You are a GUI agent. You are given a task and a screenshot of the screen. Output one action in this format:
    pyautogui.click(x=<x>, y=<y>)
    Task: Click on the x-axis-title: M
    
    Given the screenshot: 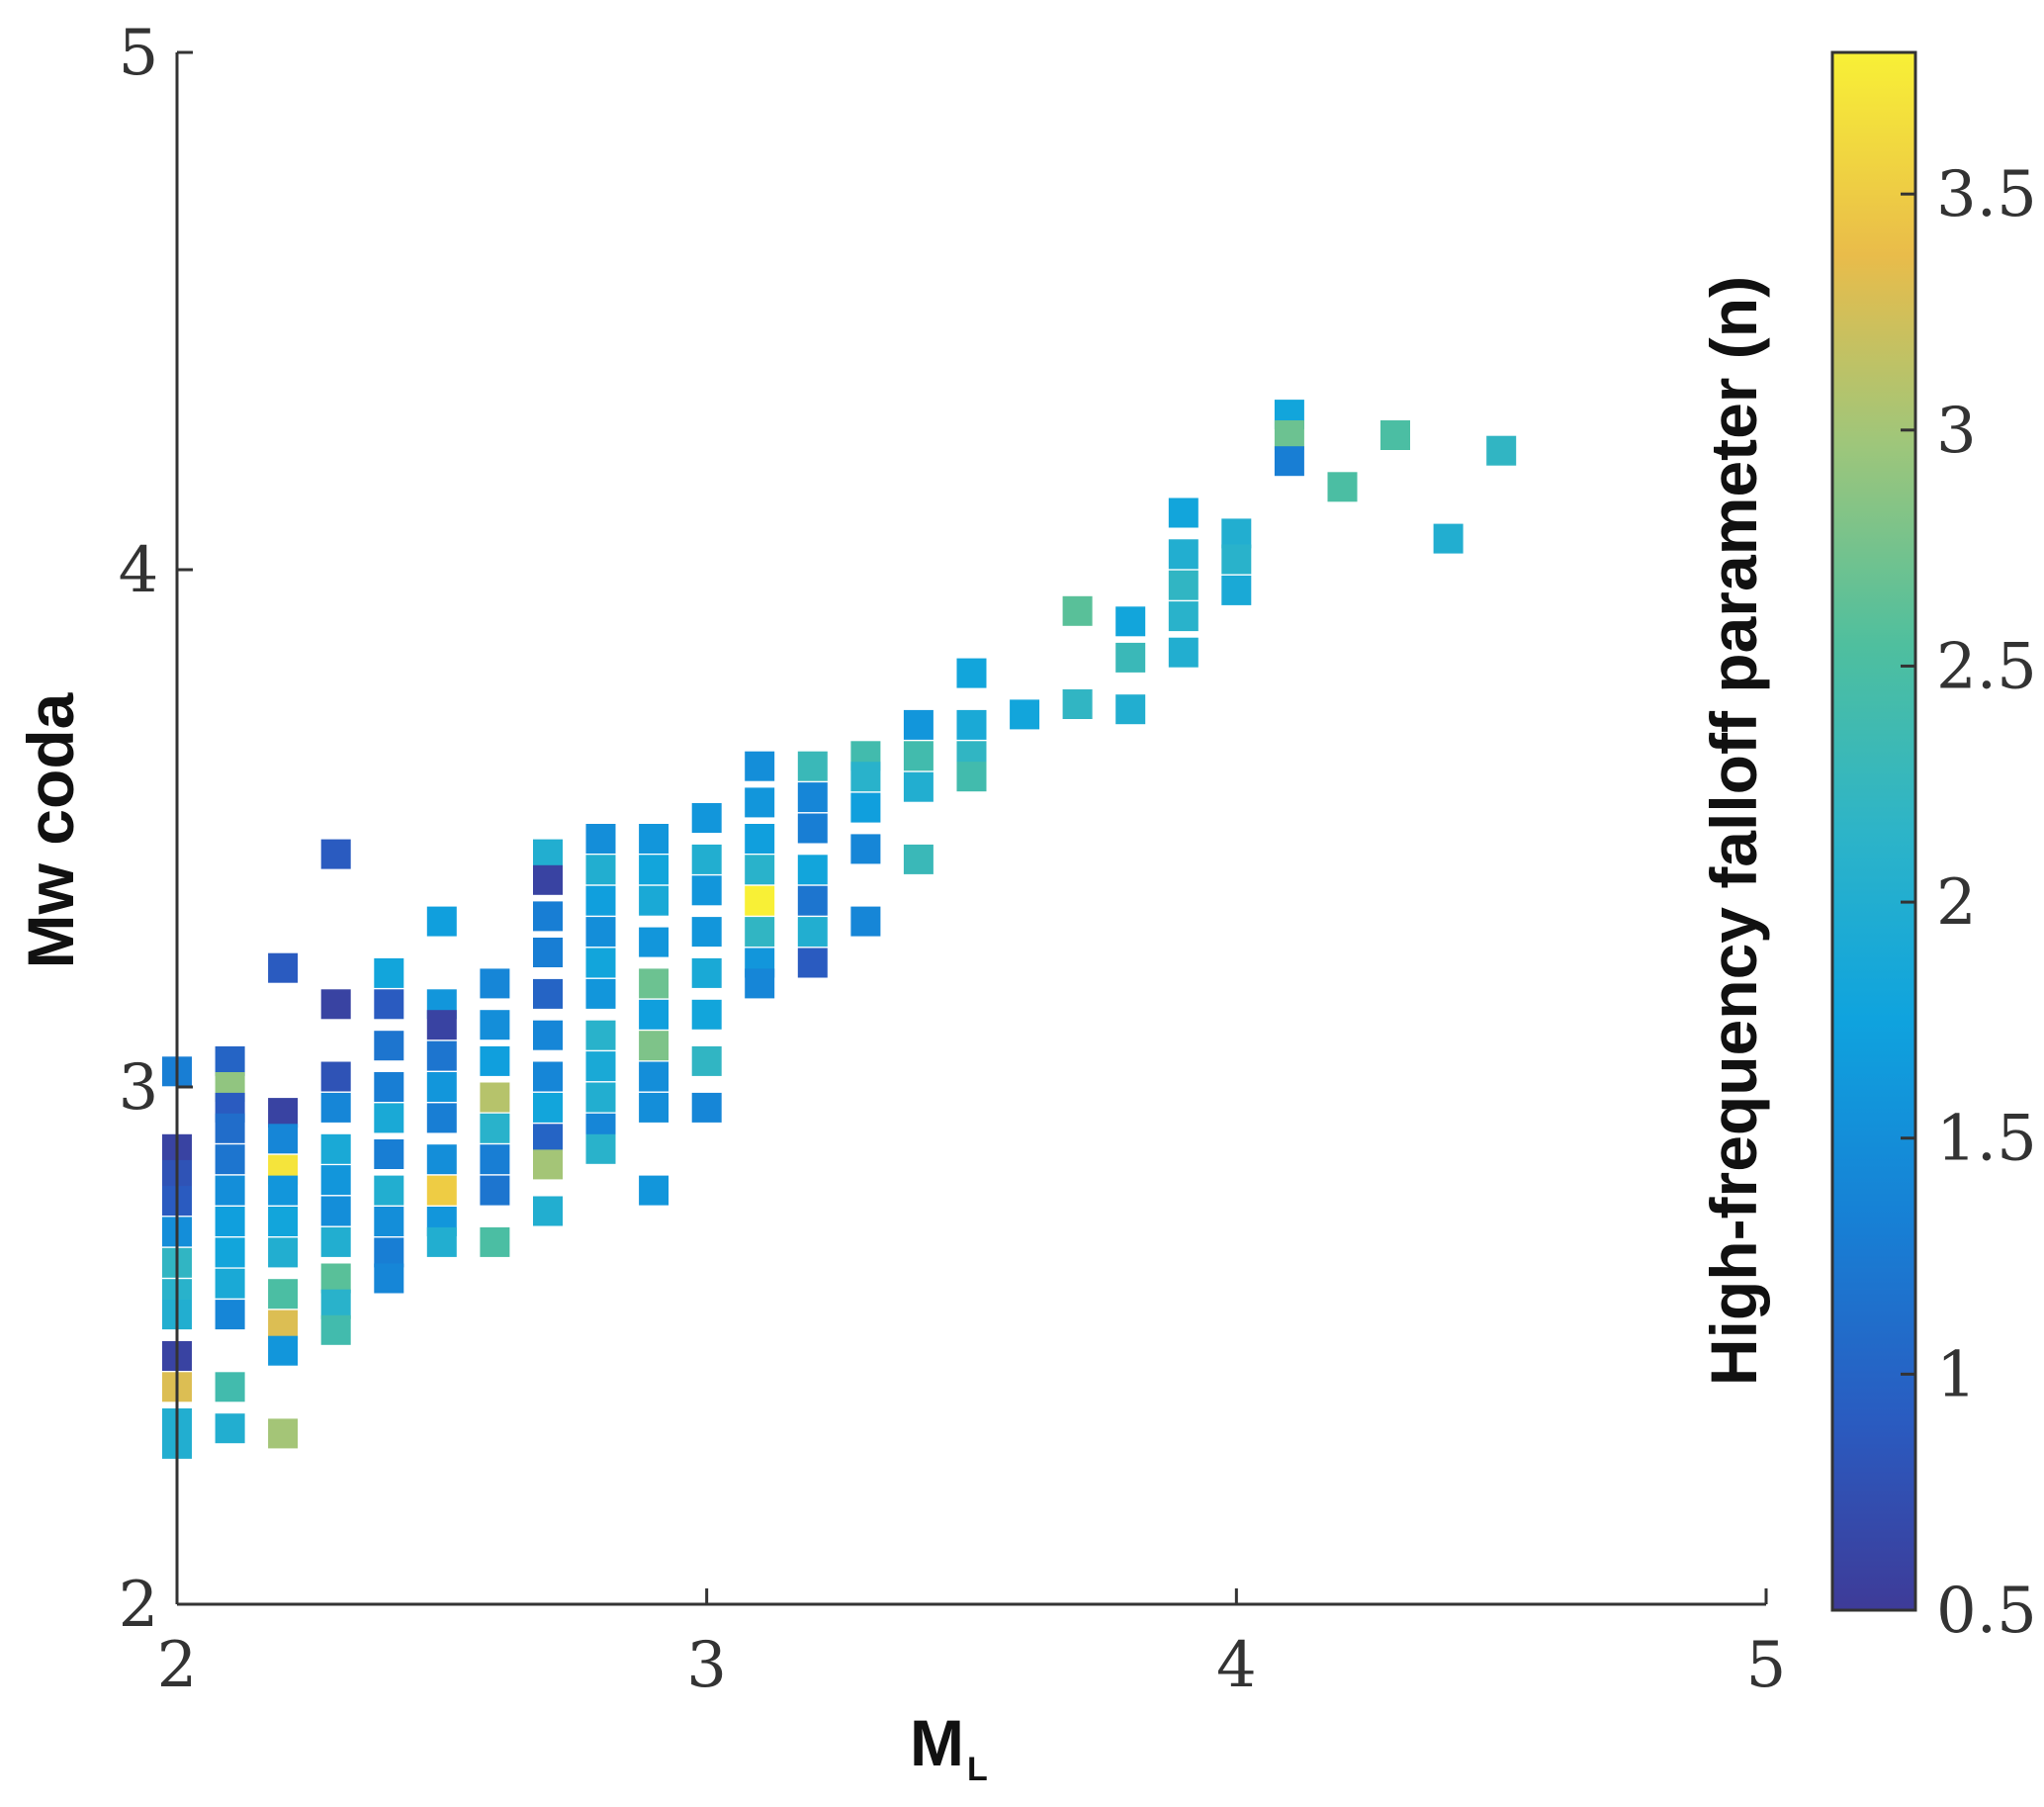 What is the action you would take?
    pyautogui.click(x=937, y=1743)
    